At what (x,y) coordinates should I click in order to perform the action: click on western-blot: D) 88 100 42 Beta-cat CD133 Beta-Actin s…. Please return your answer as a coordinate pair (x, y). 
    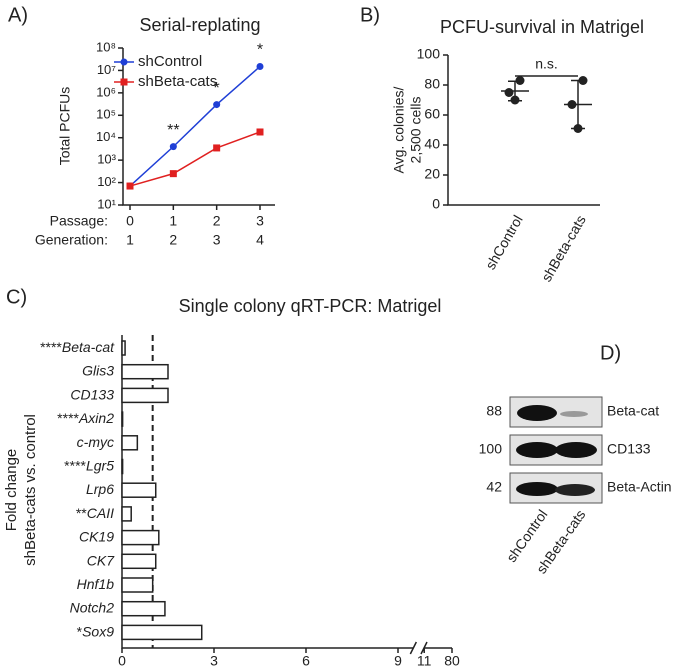
    Looking at the image, I should click on (575, 459).